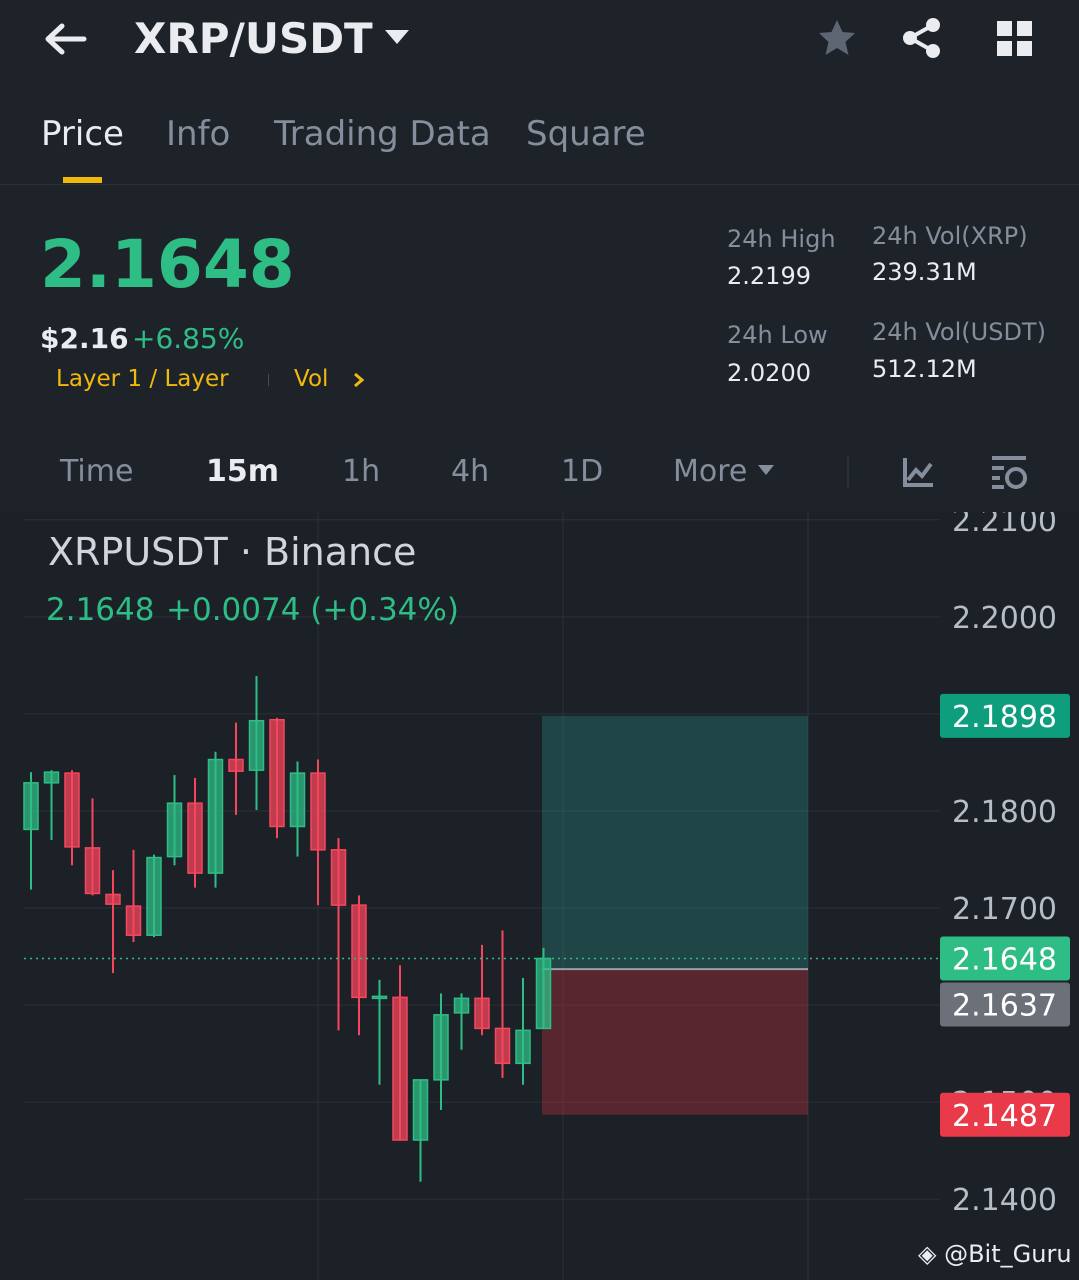 The width and height of the screenshot is (1079, 1280). I want to click on stat-label: 24h Vol(USDT), so click(959, 332).